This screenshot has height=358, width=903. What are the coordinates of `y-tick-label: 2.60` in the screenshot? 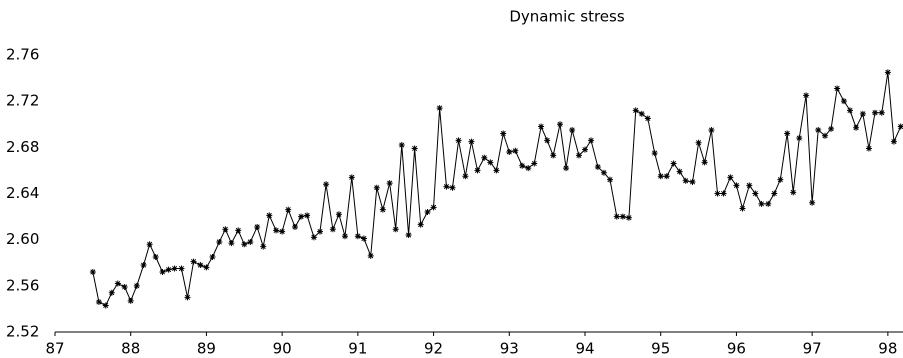 It's located at (22, 239).